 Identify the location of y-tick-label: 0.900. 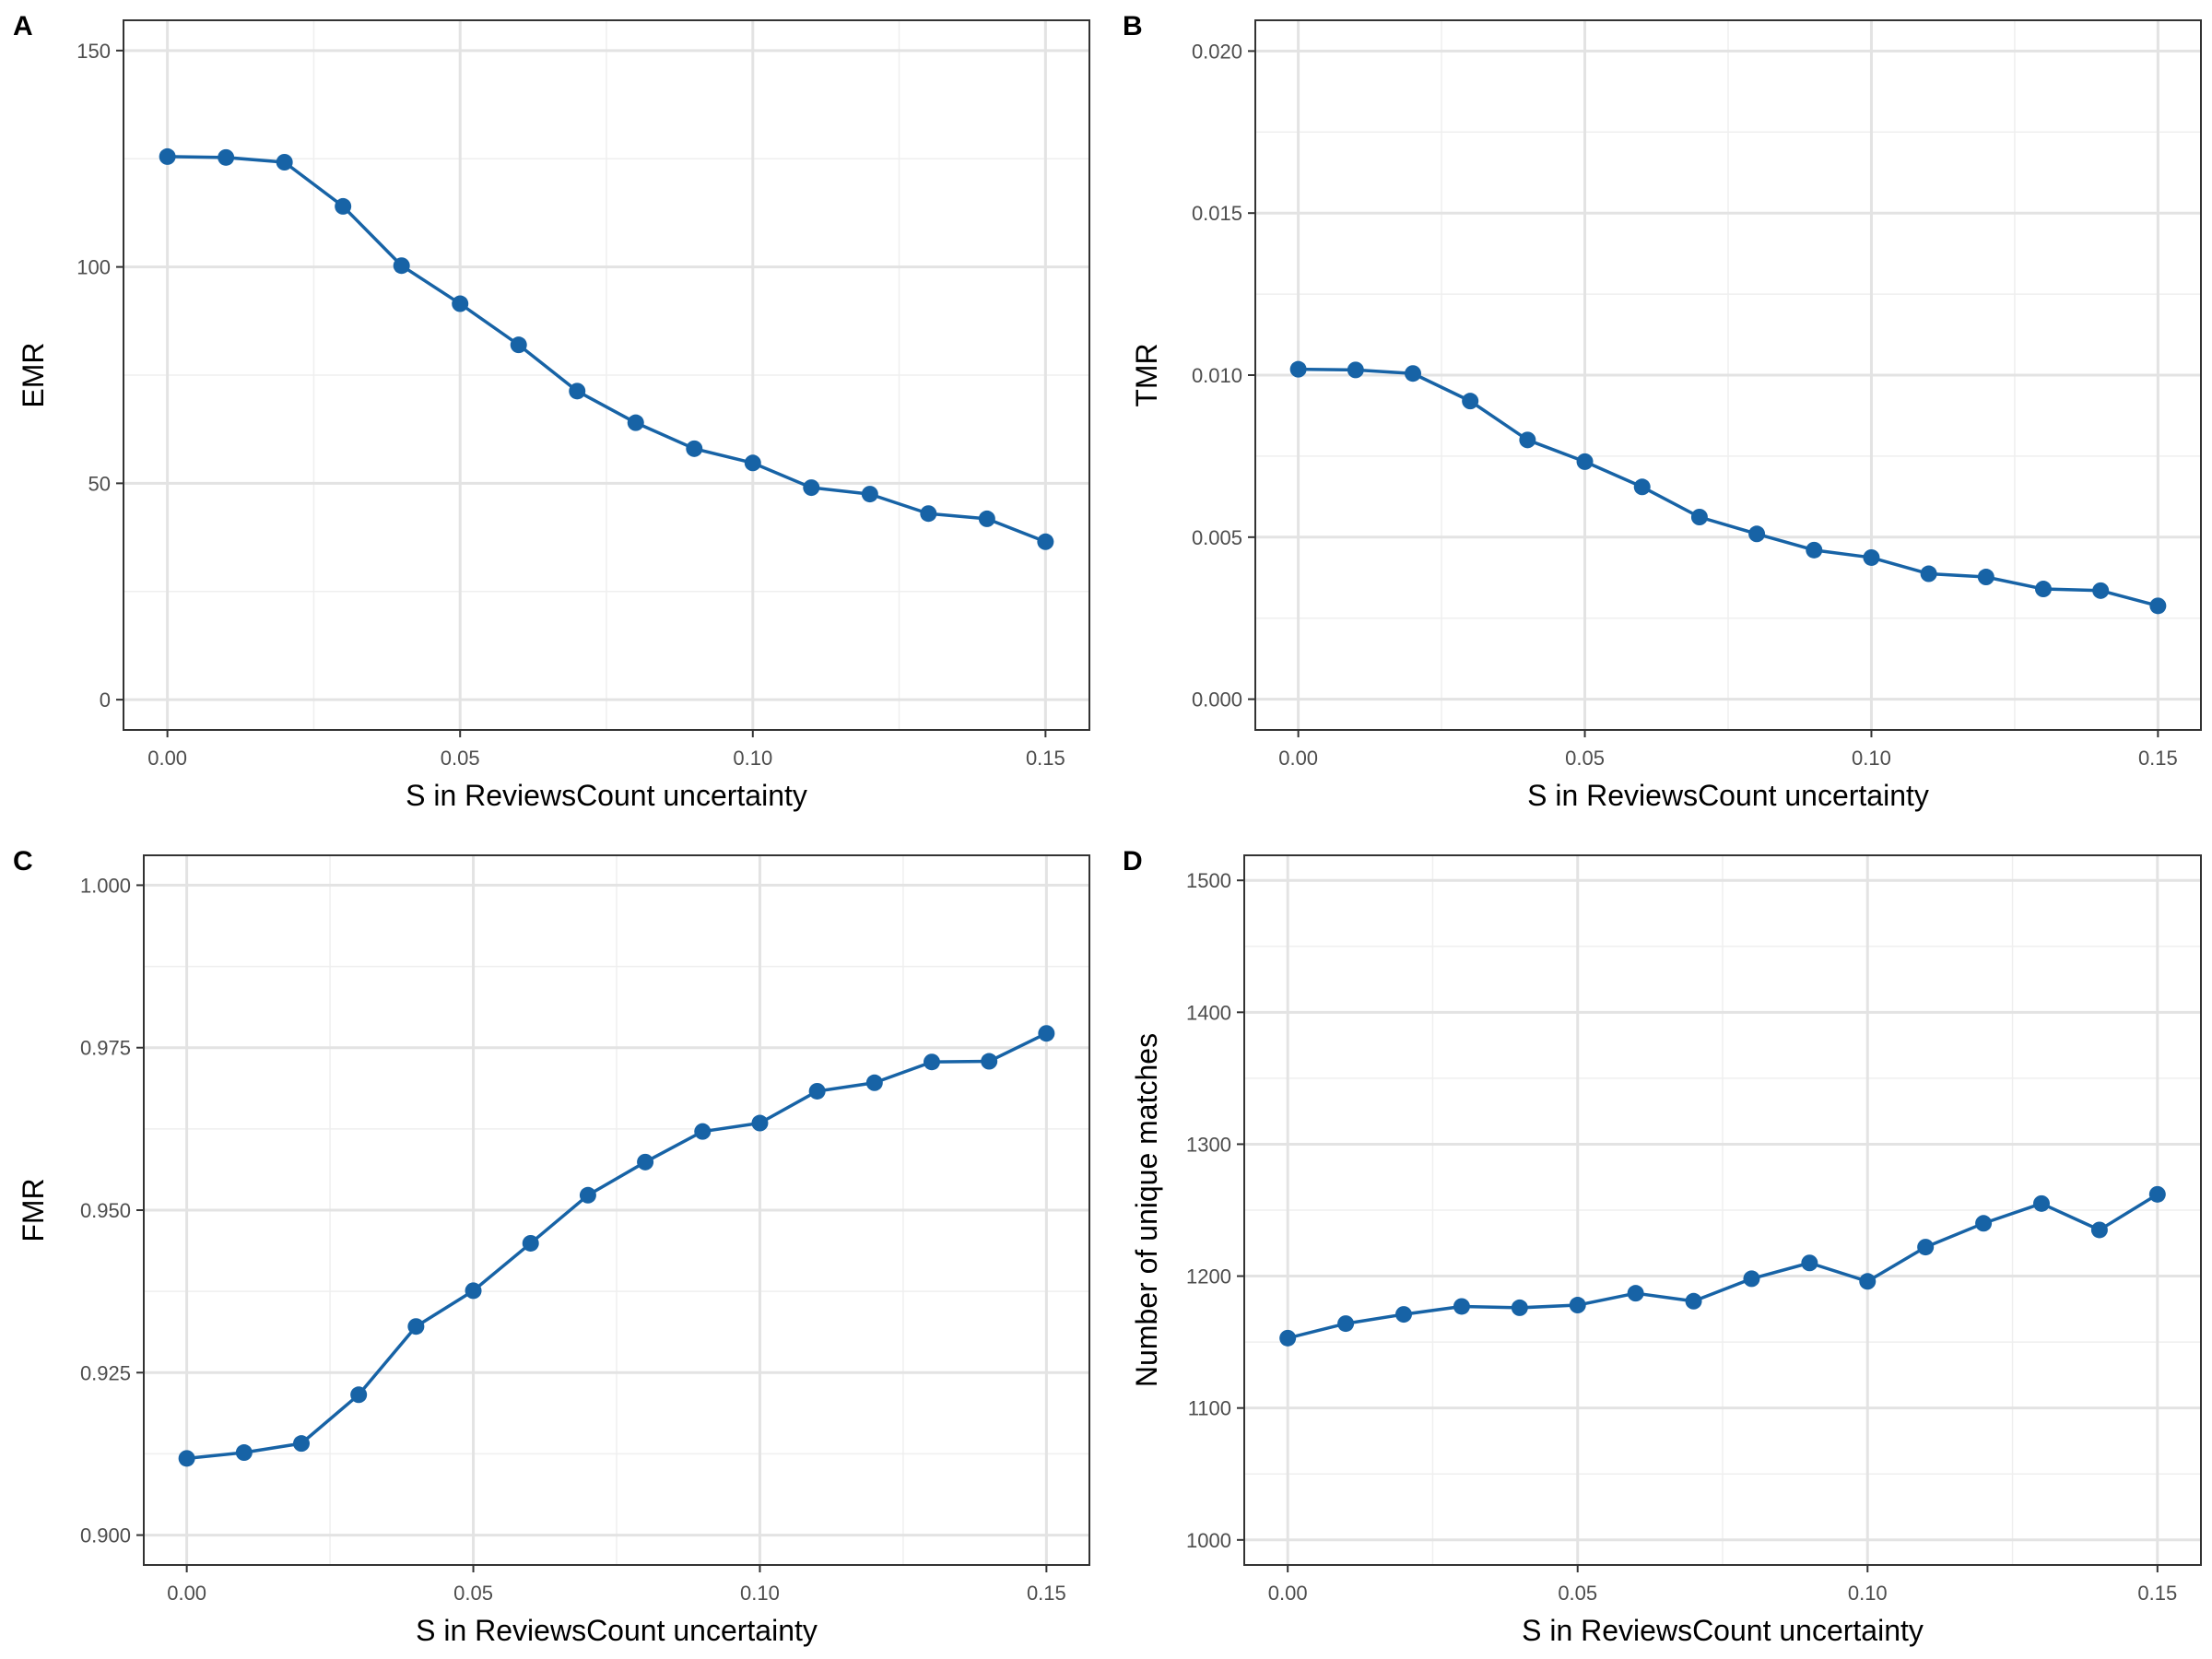
(105, 1535).